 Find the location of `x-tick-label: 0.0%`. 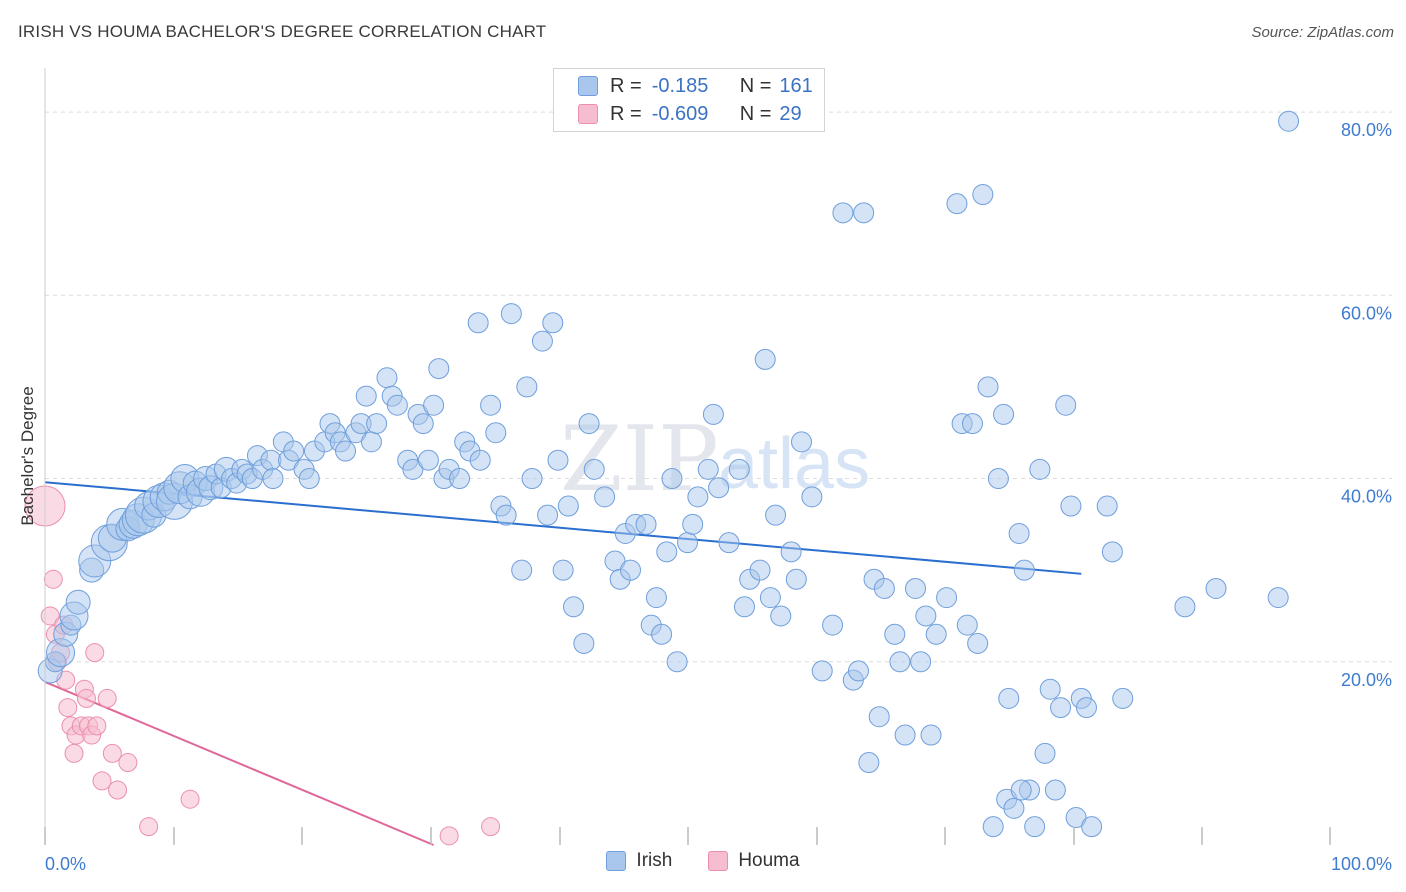

x-tick-label: 0.0% is located at coordinates (65, 864).